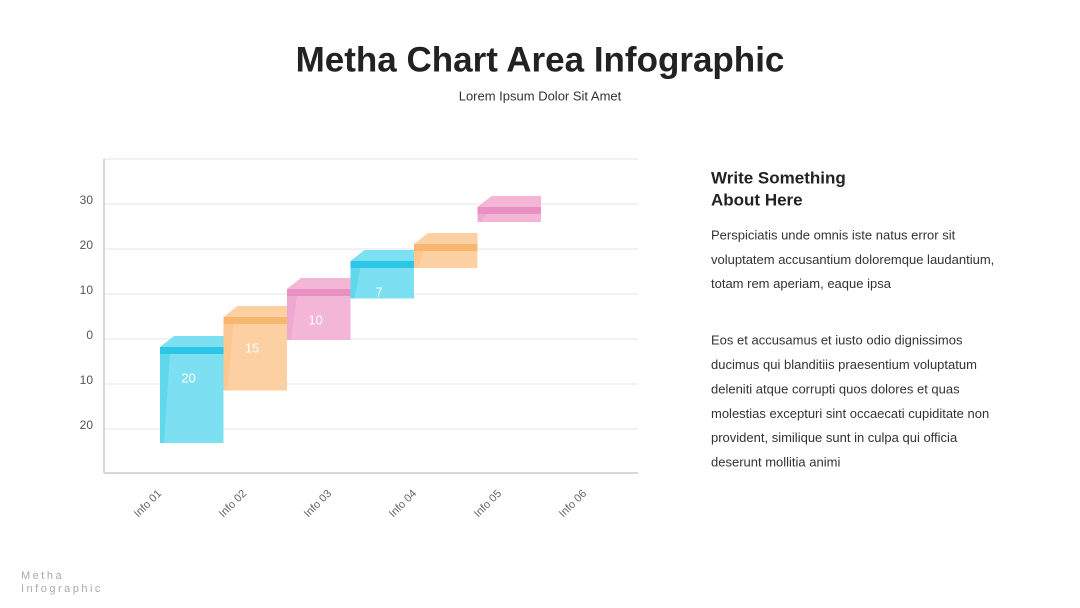 This screenshot has width=1080, height=608. I want to click on value-label: 4, so click(442, 274).